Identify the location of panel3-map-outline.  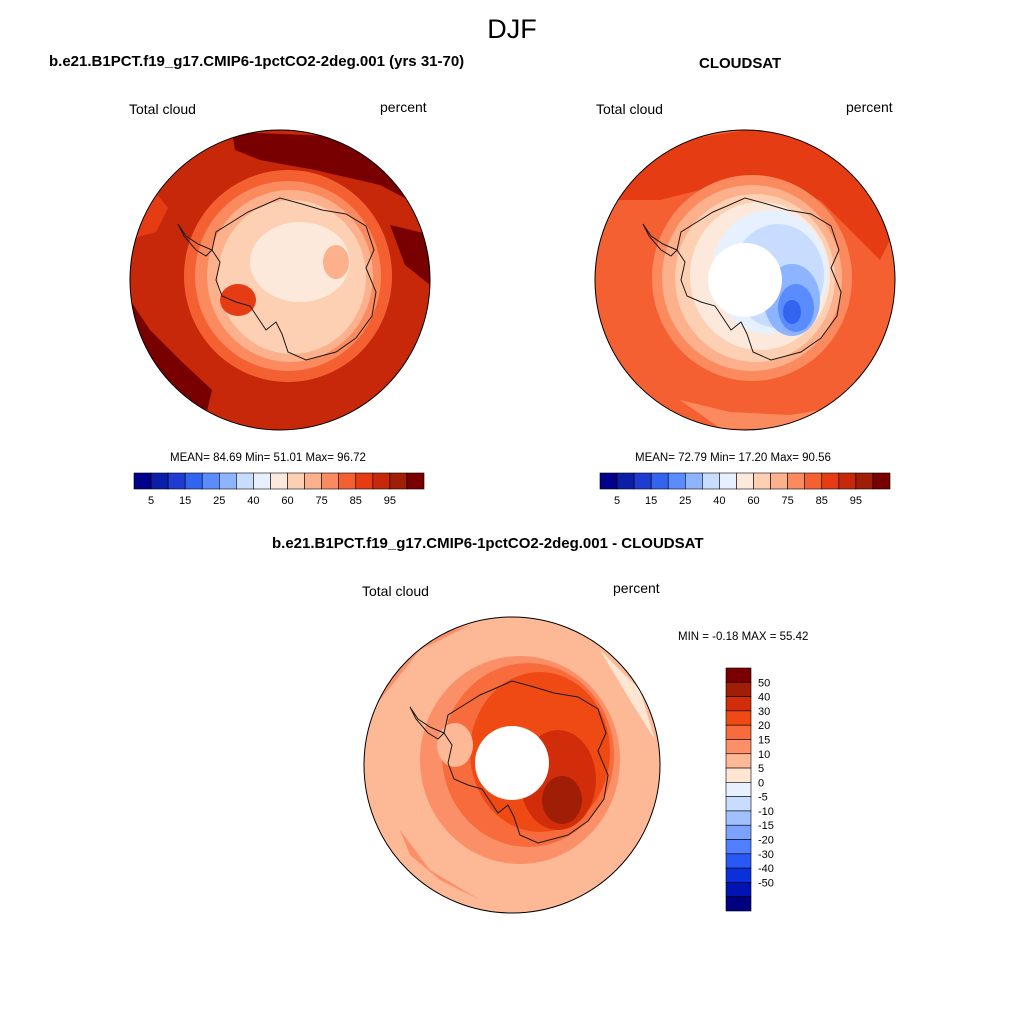
(512, 765).